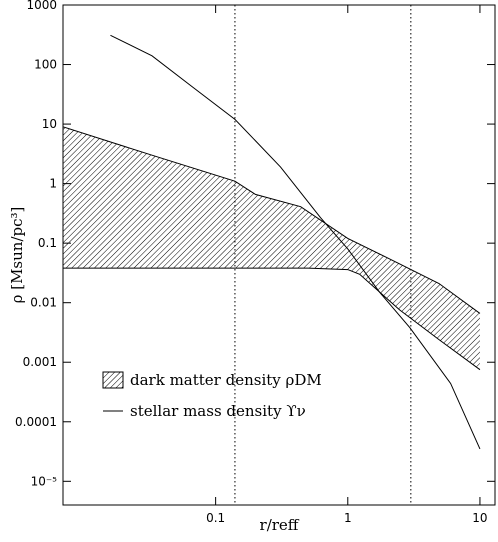 The height and width of the screenshot is (542, 498). Describe the element at coordinates (40, 362) in the screenshot. I see `y-tick-label: 0.001` at that location.